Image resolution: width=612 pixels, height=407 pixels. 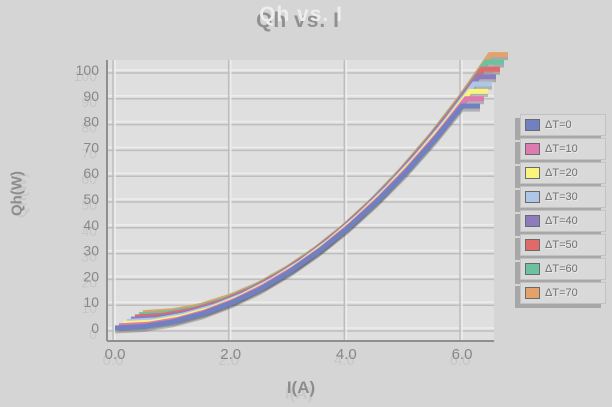 What do you see at coordinates (89, 231) in the screenshot?
I see `y-tick-label-shadow: 40` at bounding box center [89, 231].